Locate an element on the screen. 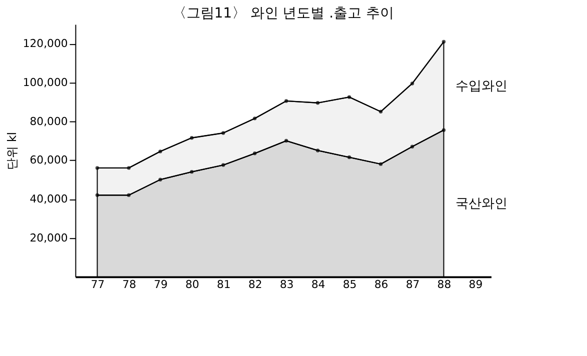 This screenshot has height=356, width=587. y-tick-label: 40,000 is located at coordinates (49, 199).